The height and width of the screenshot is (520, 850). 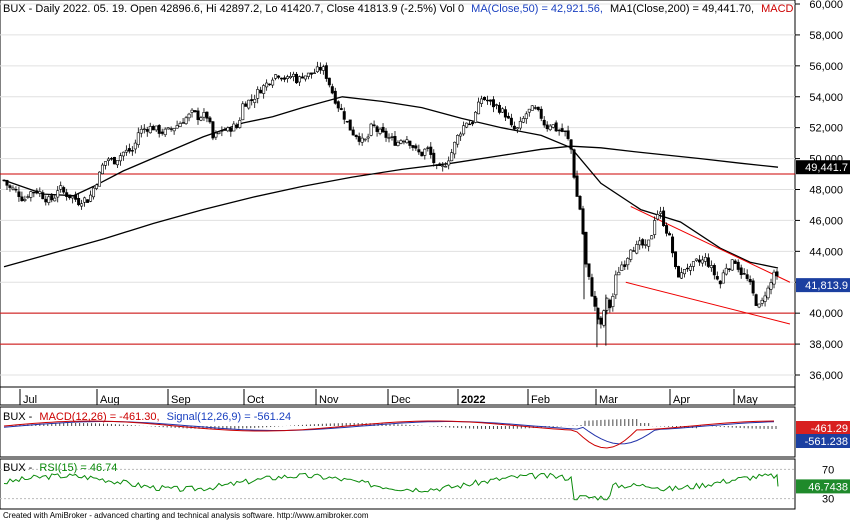 What do you see at coordinates (826, 191) in the screenshot?
I see `price-y-tick-label: 48,000` at bounding box center [826, 191].